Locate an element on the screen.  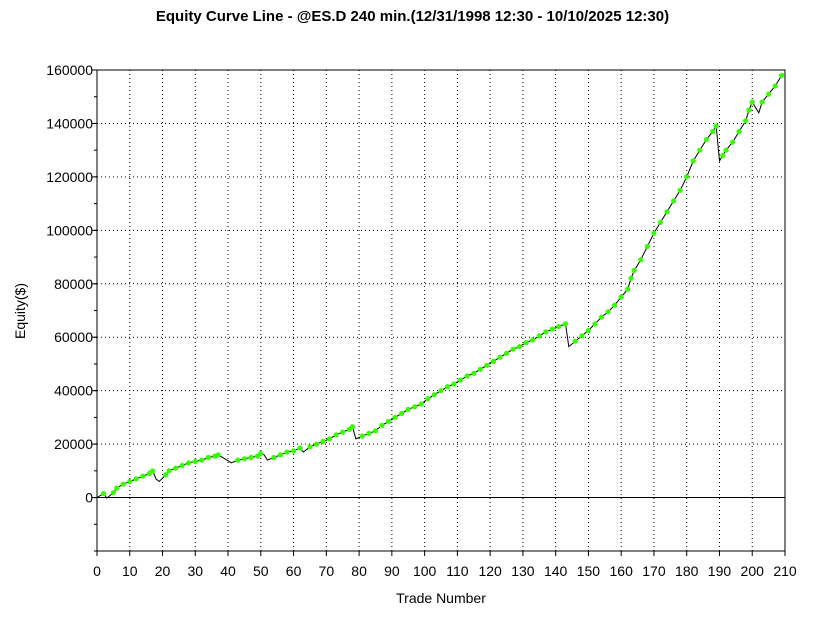
x-tick-label: 170 is located at coordinates (654, 571).